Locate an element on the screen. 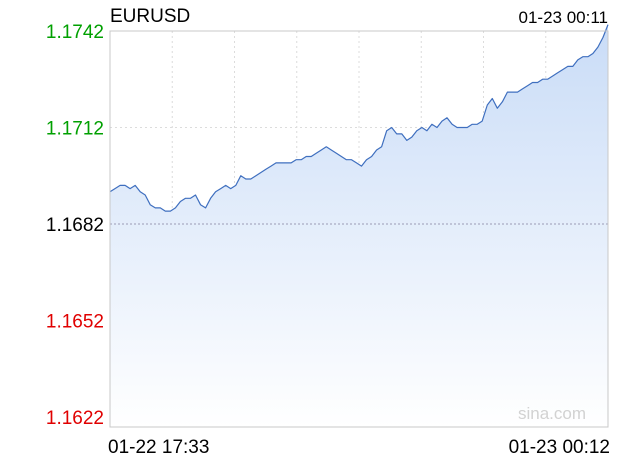  y-axis: 1.1742 1.1712 1.1682 1.1652 1.1622 is located at coordinates (75, 225).